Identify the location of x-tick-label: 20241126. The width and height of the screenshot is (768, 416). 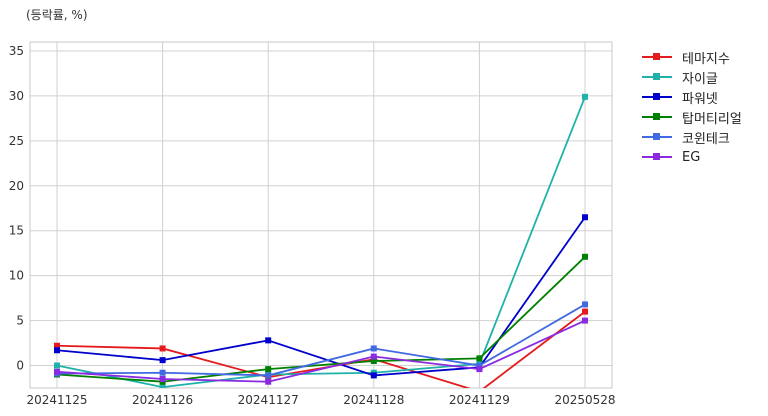
(162, 400).